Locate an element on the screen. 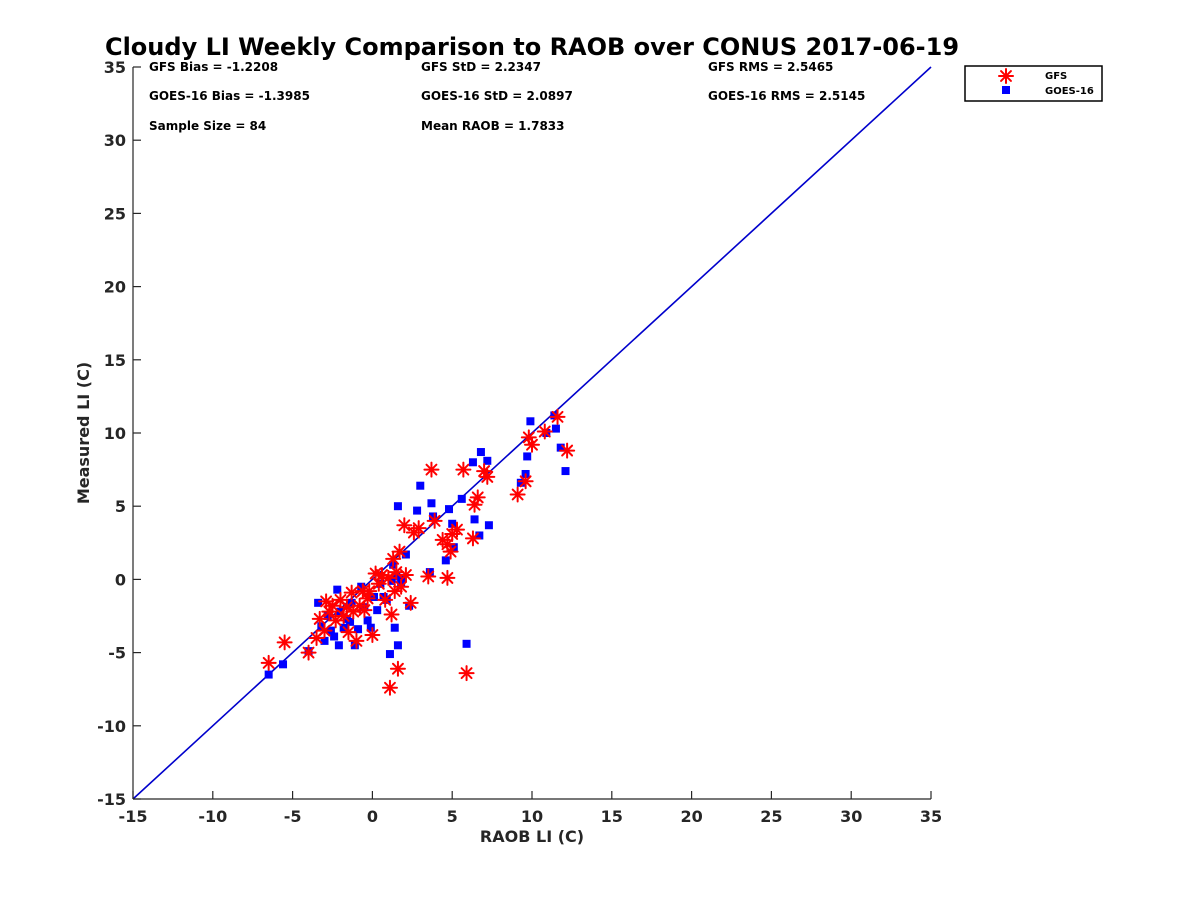 The image size is (1200, 900). stat-goes-std: GOES-16 StD = 2.0897 is located at coordinates (497, 96).